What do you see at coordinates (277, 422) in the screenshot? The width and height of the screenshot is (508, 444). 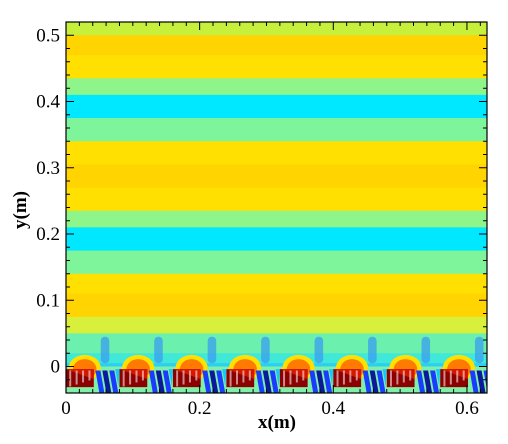 I see `x-axis-title: x(m)` at bounding box center [277, 422].